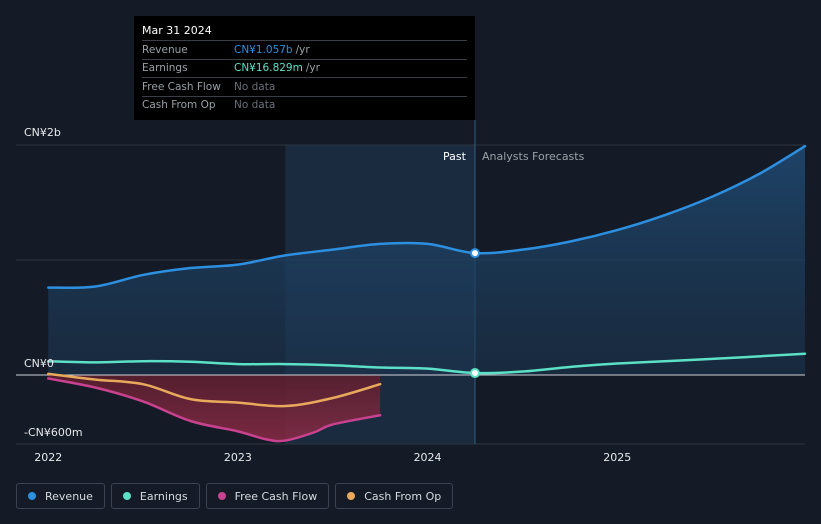 This screenshot has width=821, height=524. Describe the element at coordinates (53, 432) in the screenshot. I see `y-tick-label: -CN¥600m` at that location.